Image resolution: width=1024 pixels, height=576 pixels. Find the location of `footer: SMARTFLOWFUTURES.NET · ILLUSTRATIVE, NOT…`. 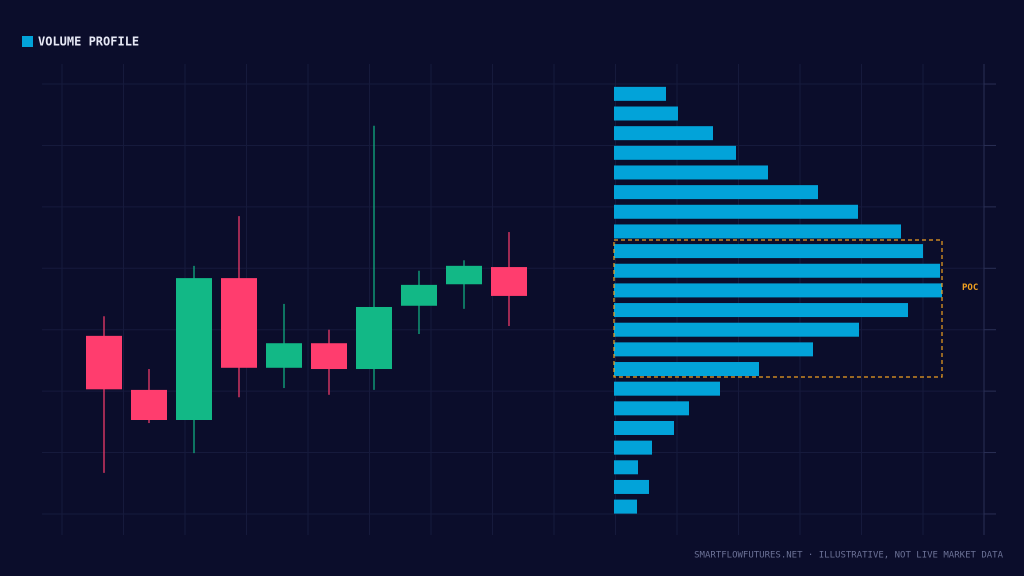

footer: SMARTFLOWFUTURES.NET · ILLUSTRATIVE, NOT… is located at coordinates (848, 556).